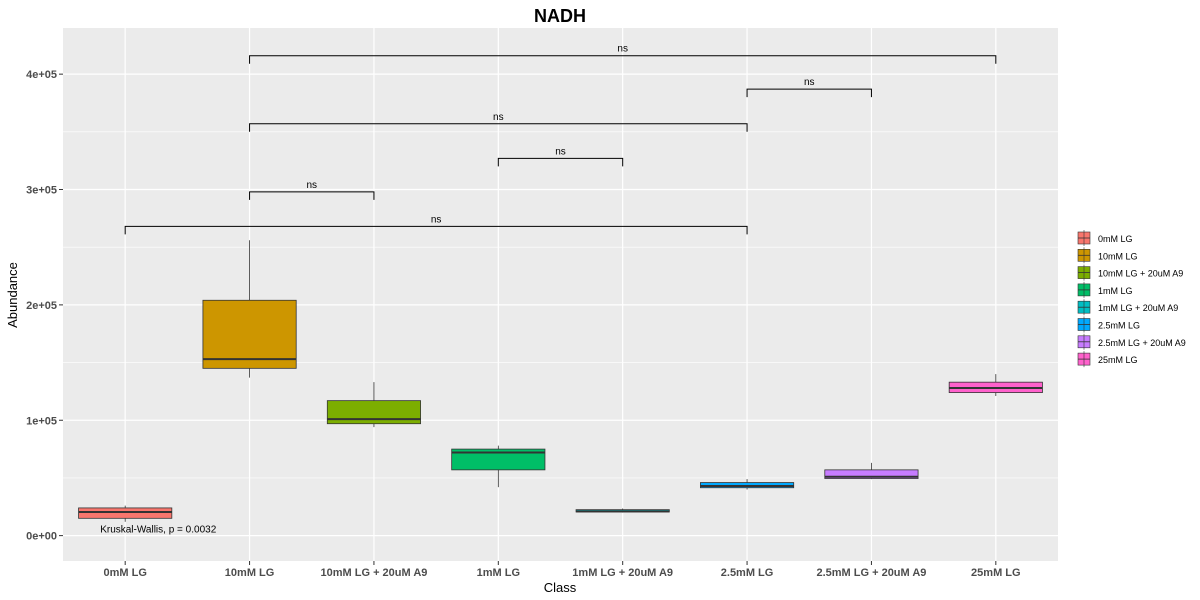 The height and width of the screenshot is (600, 1200). What do you see at coordinates (871, 573) in the screenshot?
I see `x-tick-label: 2.5mM LG + 20uM A9` at bounding box center [871, 573].